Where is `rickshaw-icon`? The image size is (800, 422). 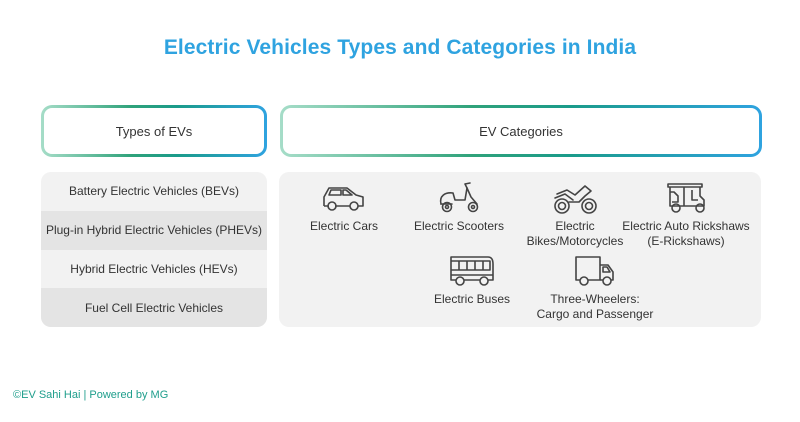 rickshaw-icon is located at coordinates (686, 198).